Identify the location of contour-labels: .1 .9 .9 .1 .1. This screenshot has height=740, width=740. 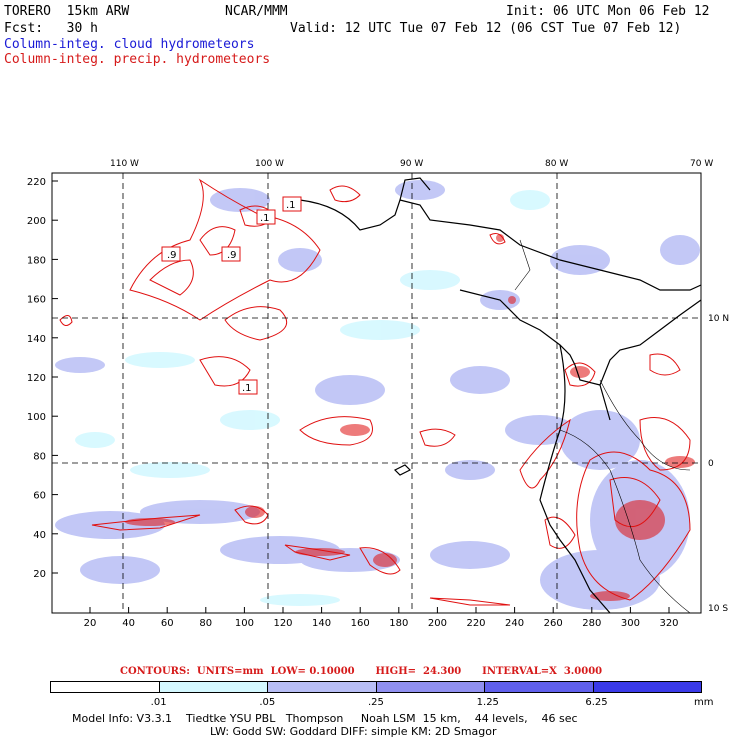
(231, 295).